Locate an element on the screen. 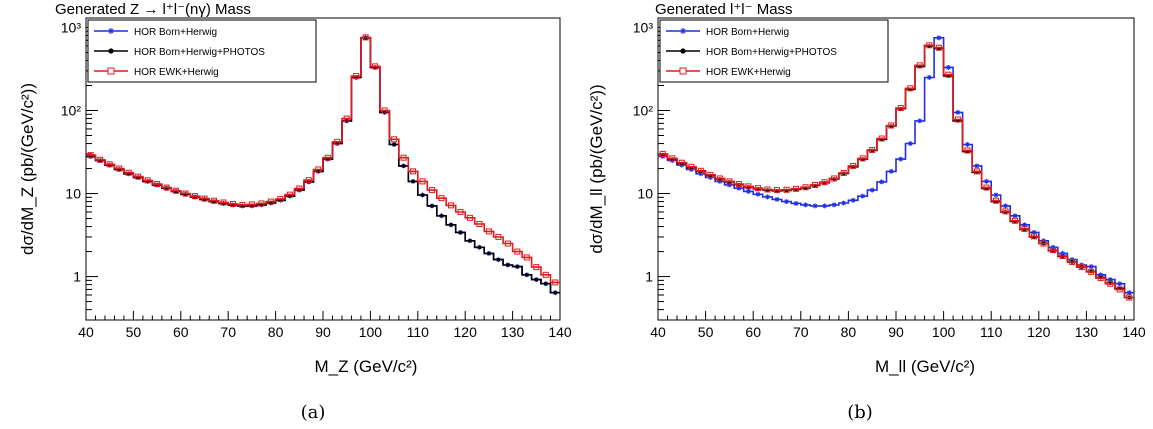 The image size is (1153, 429). x-axis-label: M_Z (GeV/c²) is located at coordinates (366, 366).